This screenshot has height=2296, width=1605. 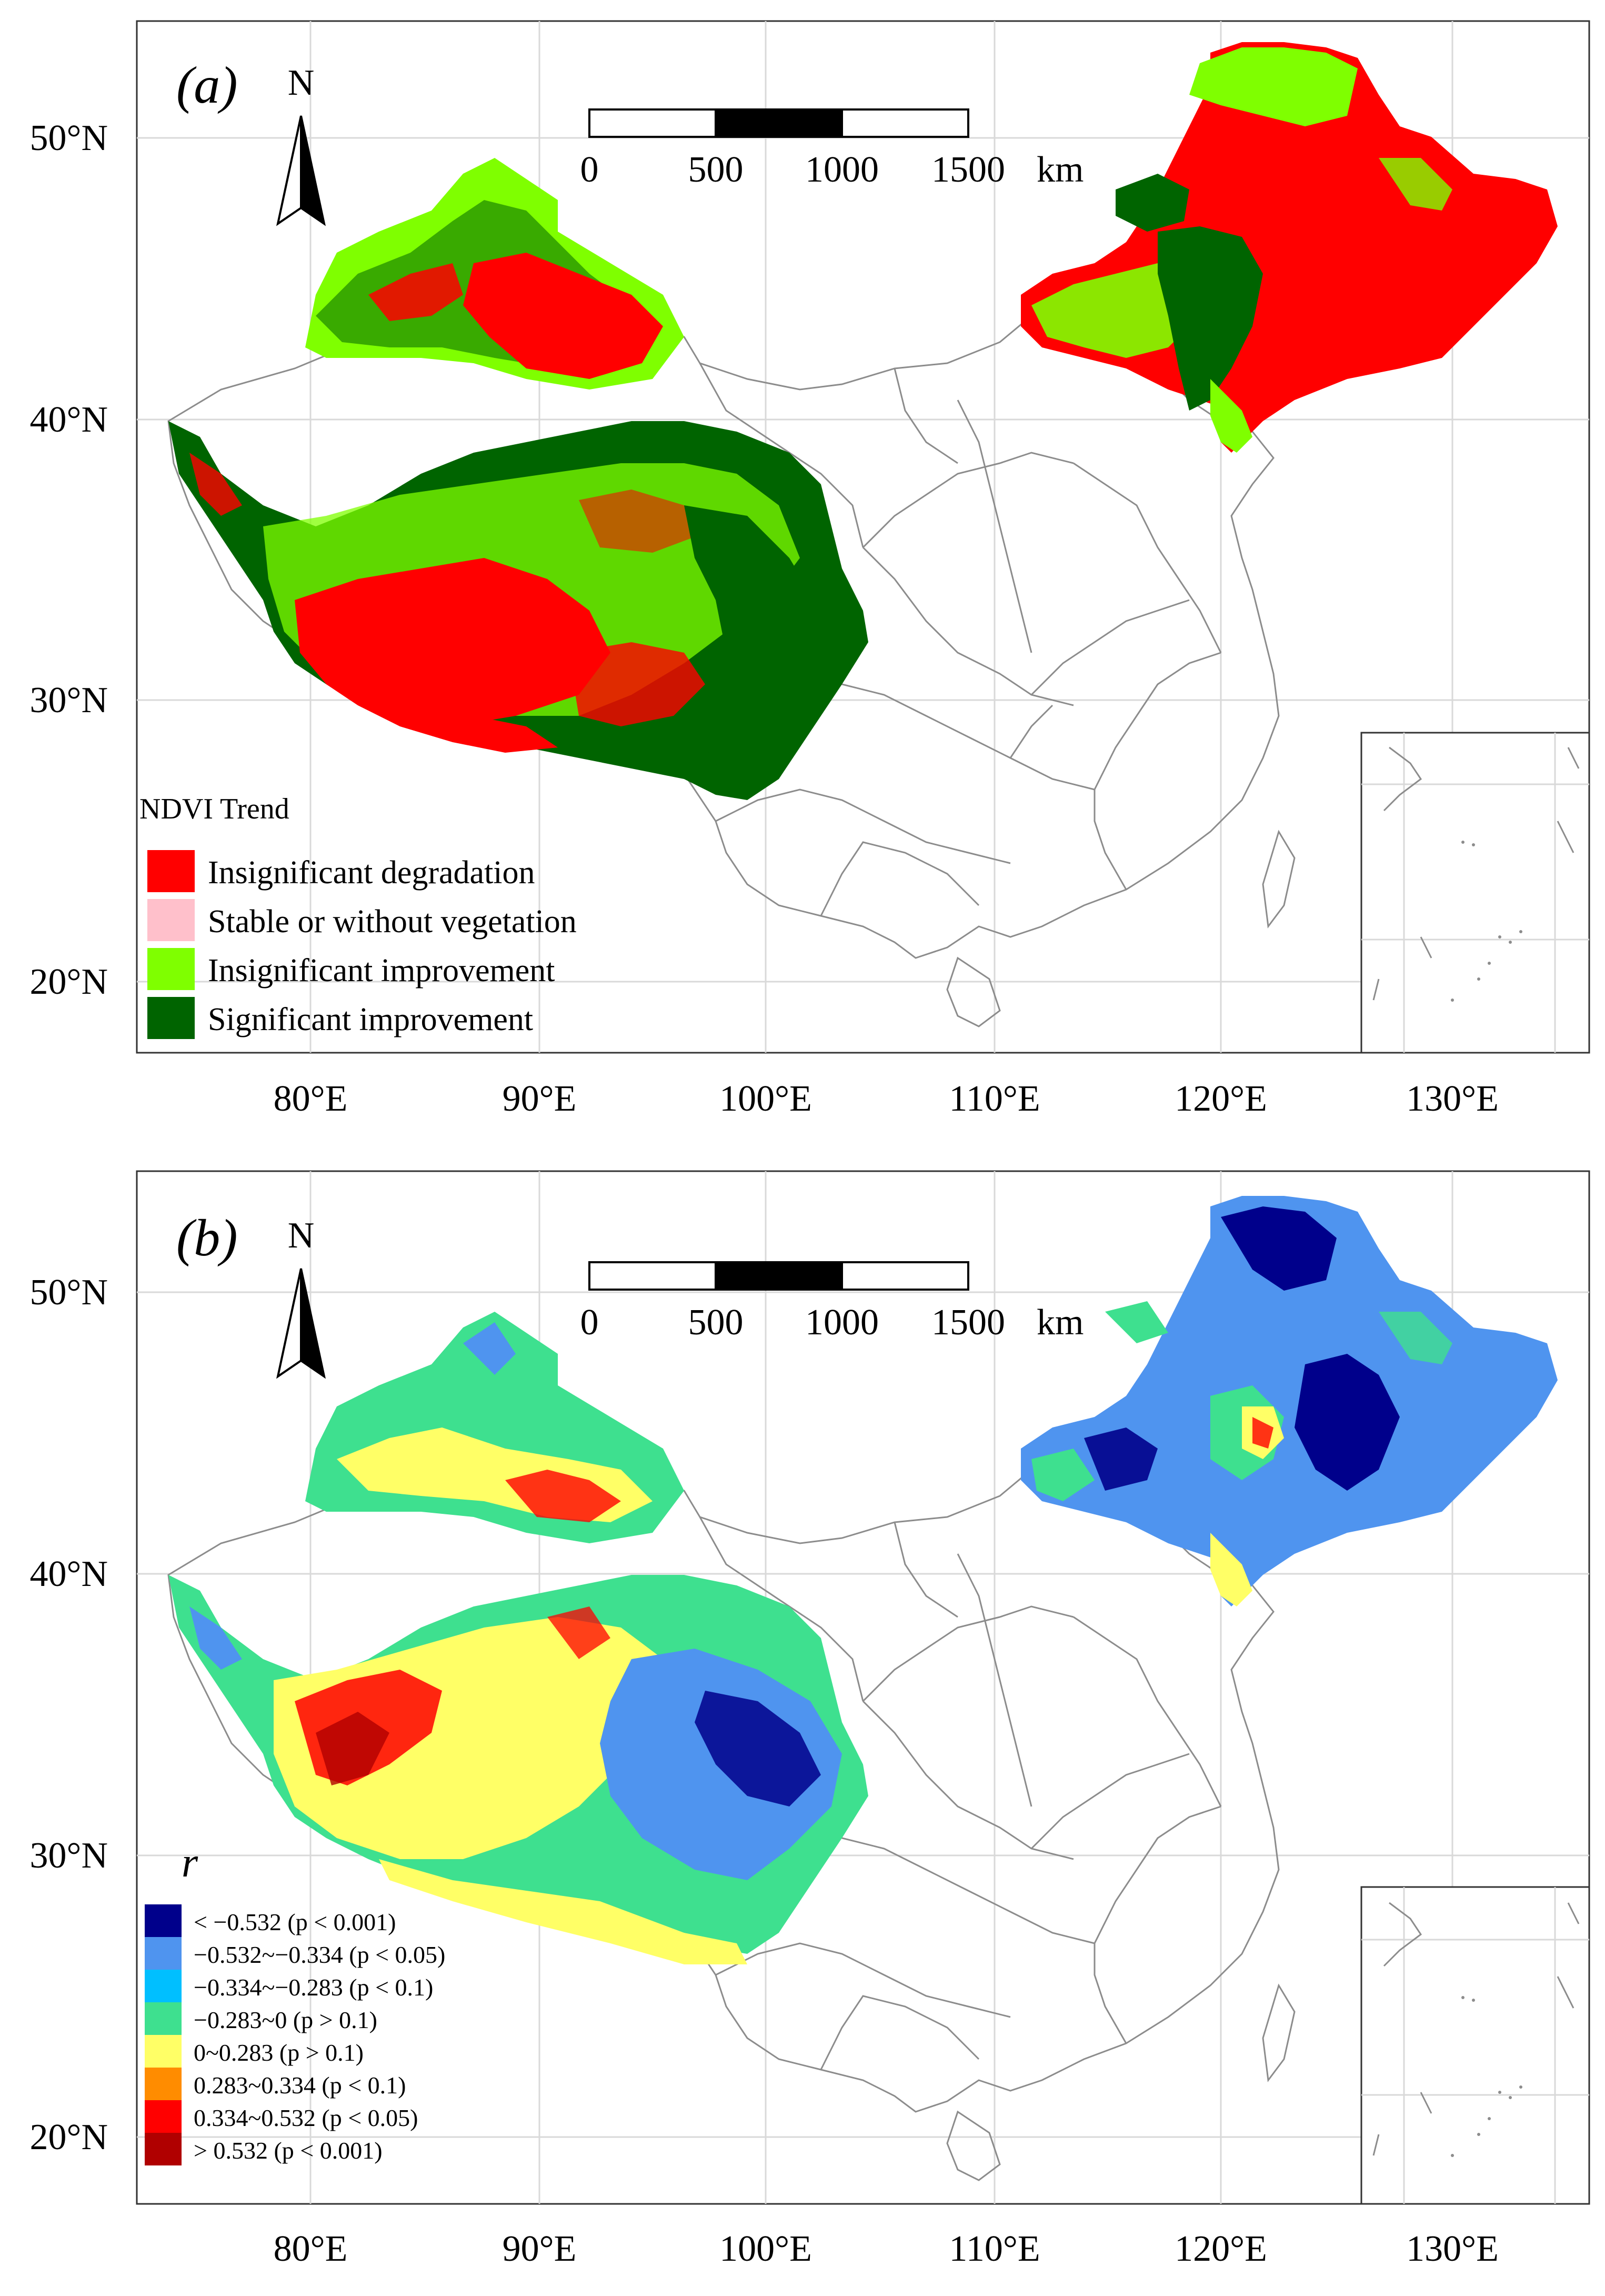 What do you see at coordinates (319, 1954) in the screenshot?
I see `legend-label: −0.532~−0.334 (p < 0.05)` at bounding box center [319, 1954].